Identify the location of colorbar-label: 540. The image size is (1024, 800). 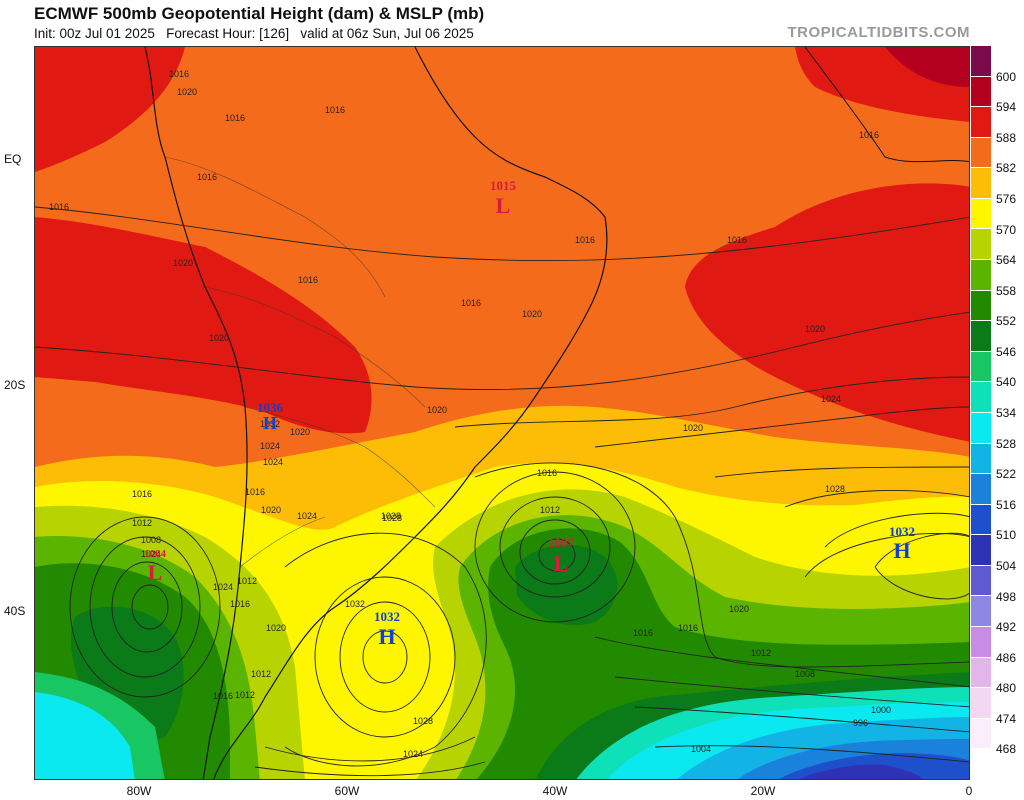
(1006, 382).